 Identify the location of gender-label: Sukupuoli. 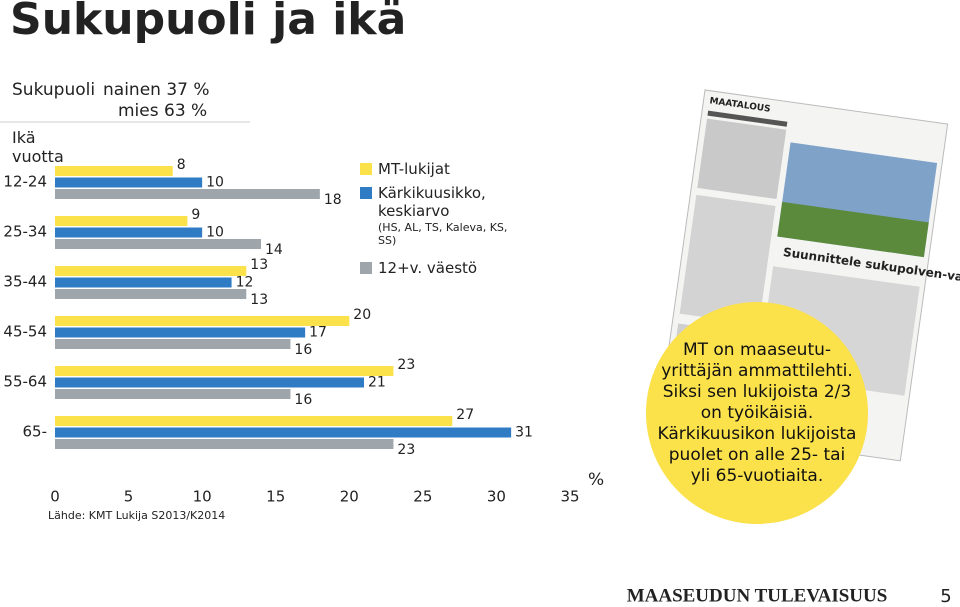
(53, 90).